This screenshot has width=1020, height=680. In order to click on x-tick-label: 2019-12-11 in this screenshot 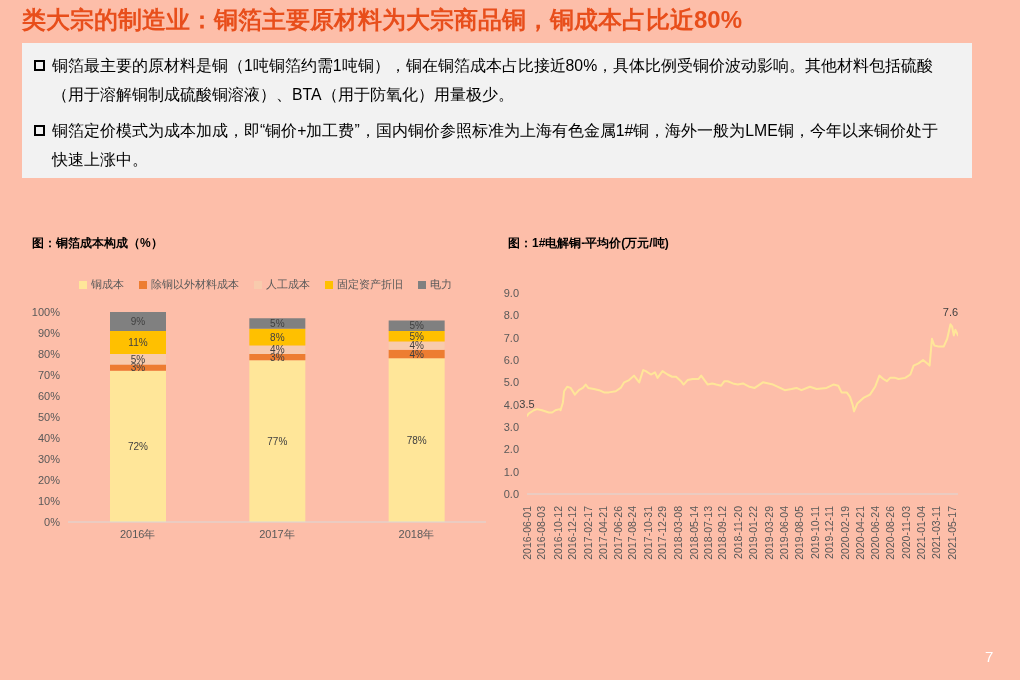, I will do `click(829, 532)`.